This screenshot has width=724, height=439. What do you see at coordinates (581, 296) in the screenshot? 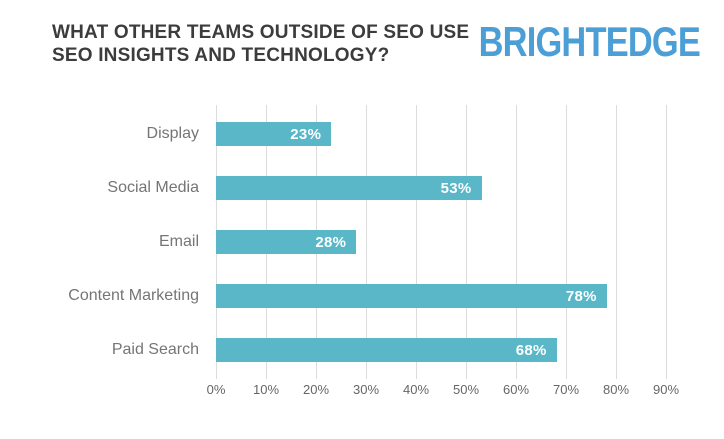
I see `bar-value-label: 78%` at bounding box center [581, 296].